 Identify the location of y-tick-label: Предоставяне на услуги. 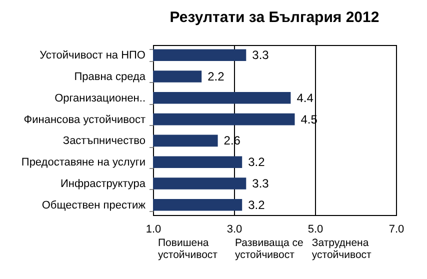
(83, 162).